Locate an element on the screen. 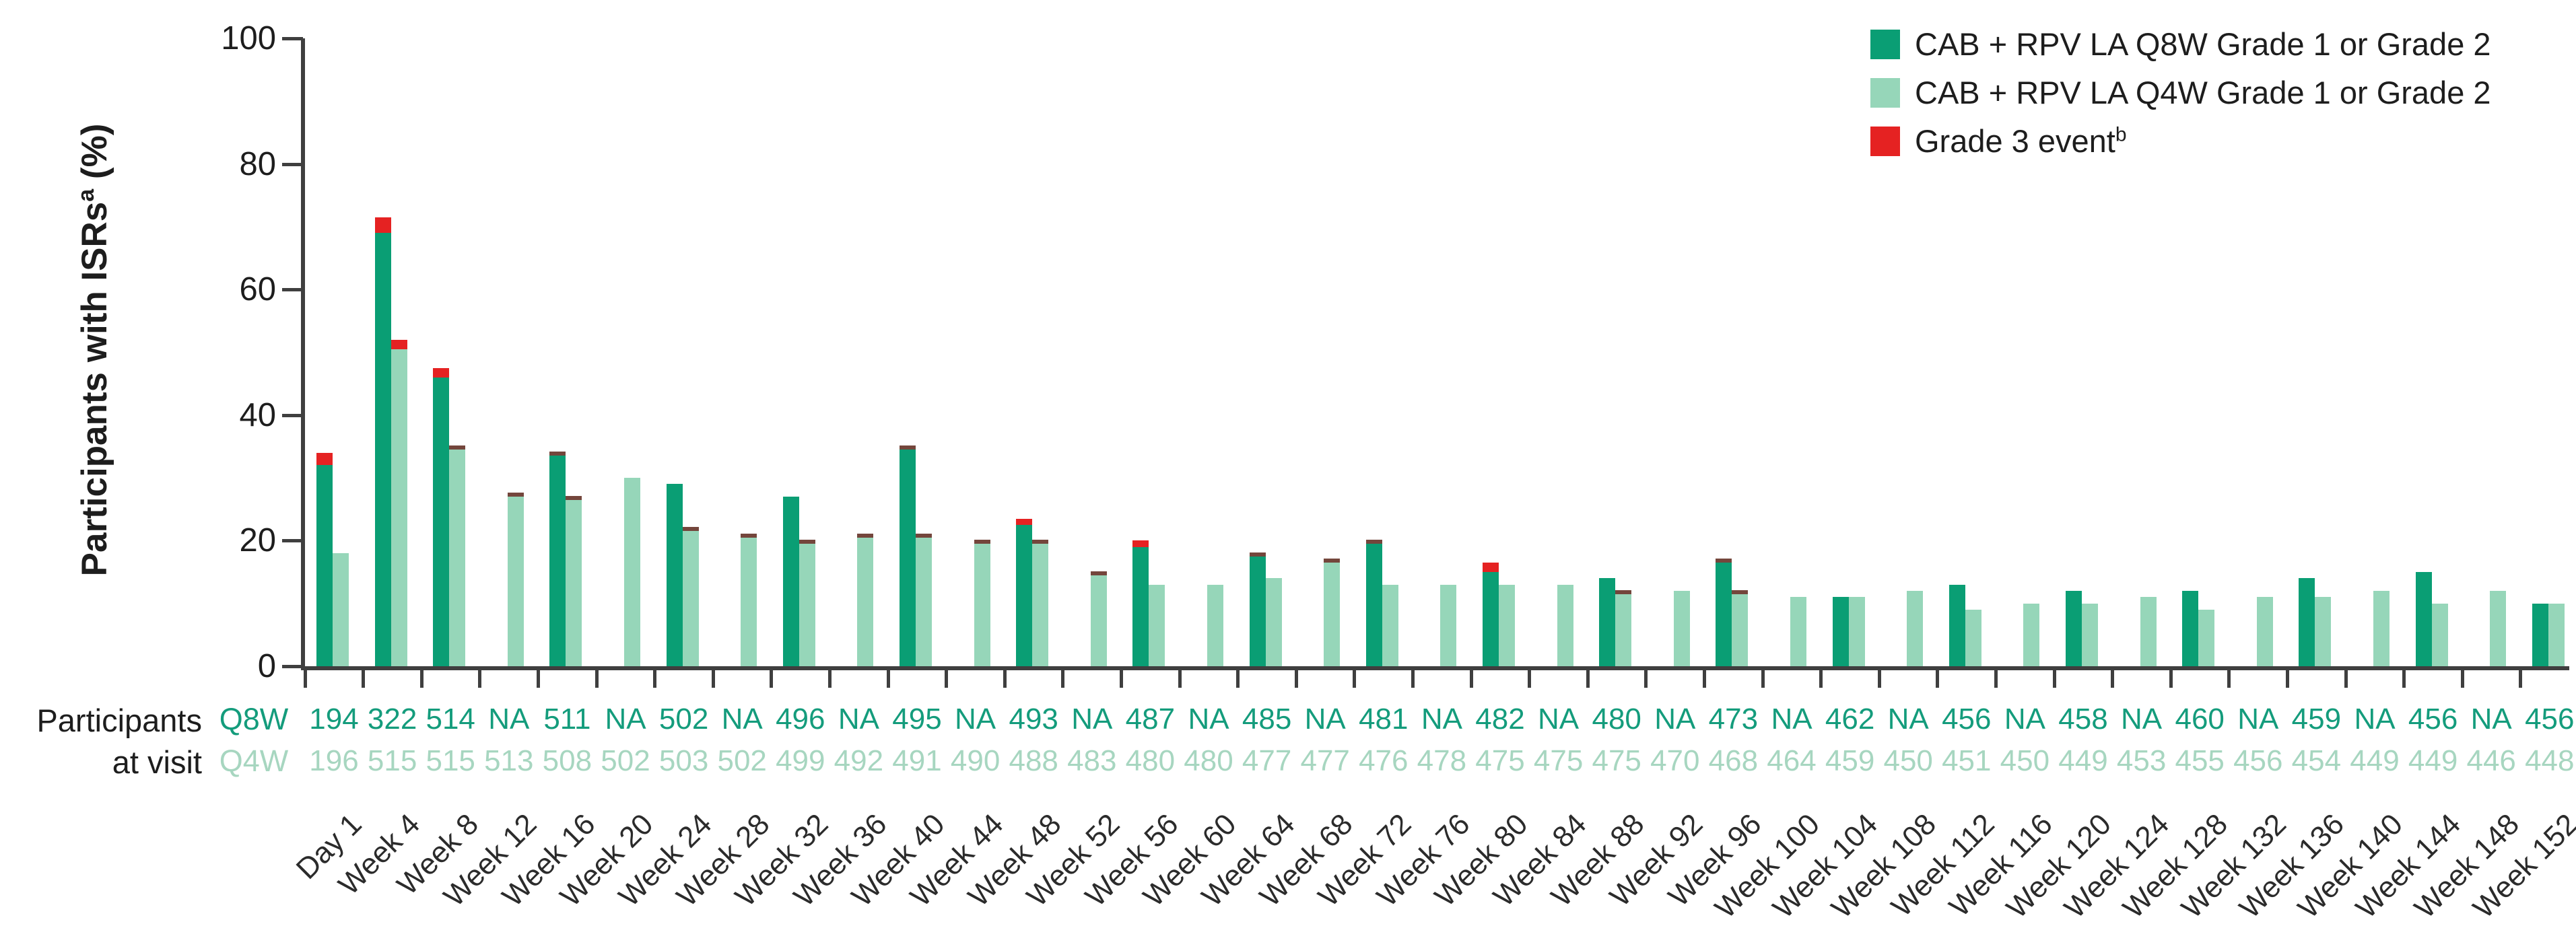 Image resolution: width=2576 pixels, height=928 pixels. participants-q4w-15: 480 is located at coordinates (1209, 760).